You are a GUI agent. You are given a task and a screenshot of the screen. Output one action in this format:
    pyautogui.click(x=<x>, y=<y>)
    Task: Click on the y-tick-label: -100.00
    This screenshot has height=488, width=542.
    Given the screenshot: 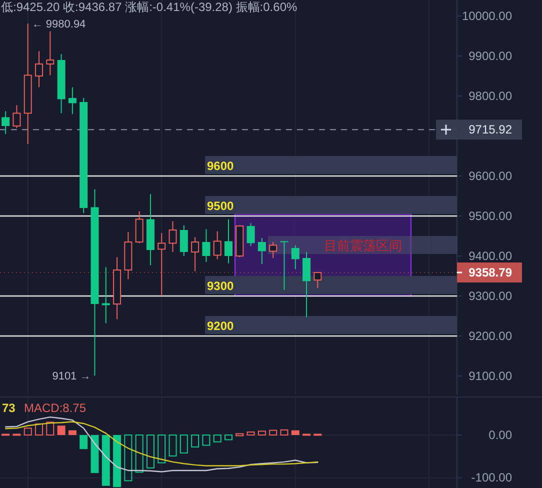 What is the action you would take?
    pyautogui.click(x=491, y=477)
    